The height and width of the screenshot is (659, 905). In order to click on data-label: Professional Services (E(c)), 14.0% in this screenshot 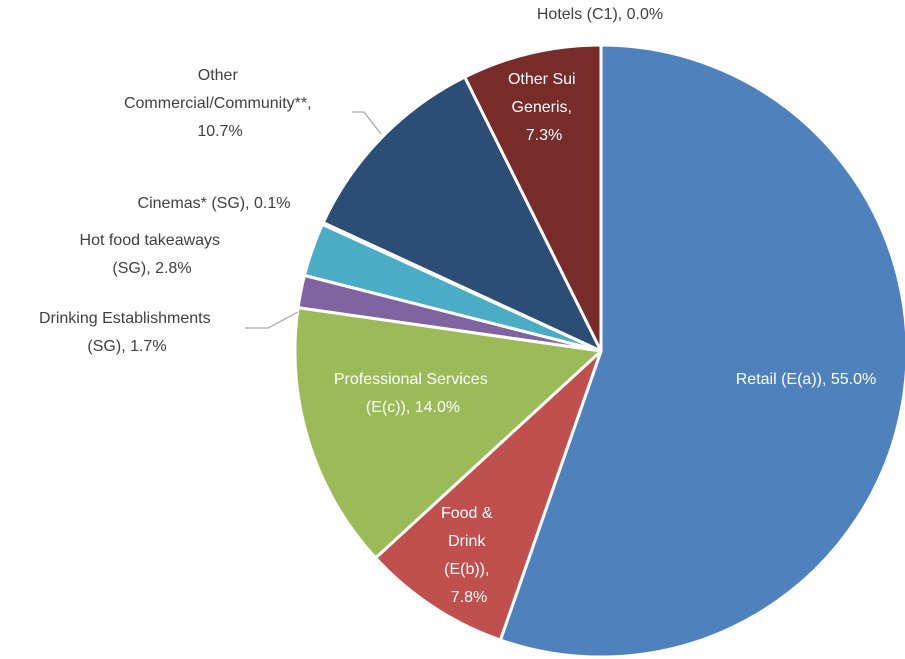, I will do `click(413, 393)`.